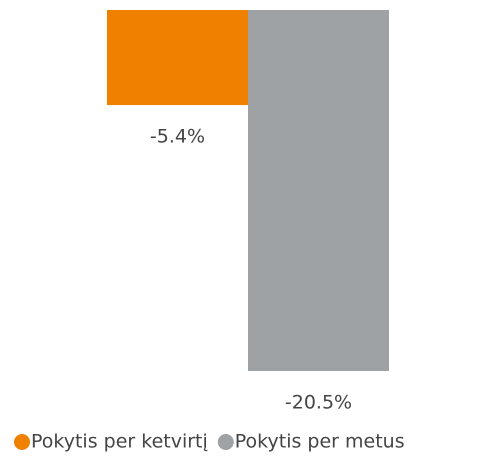  What do you see at coordinates (177, 137) in the screenshot?
I see `data-label: -5.4%` at bounding box center [177, 137].